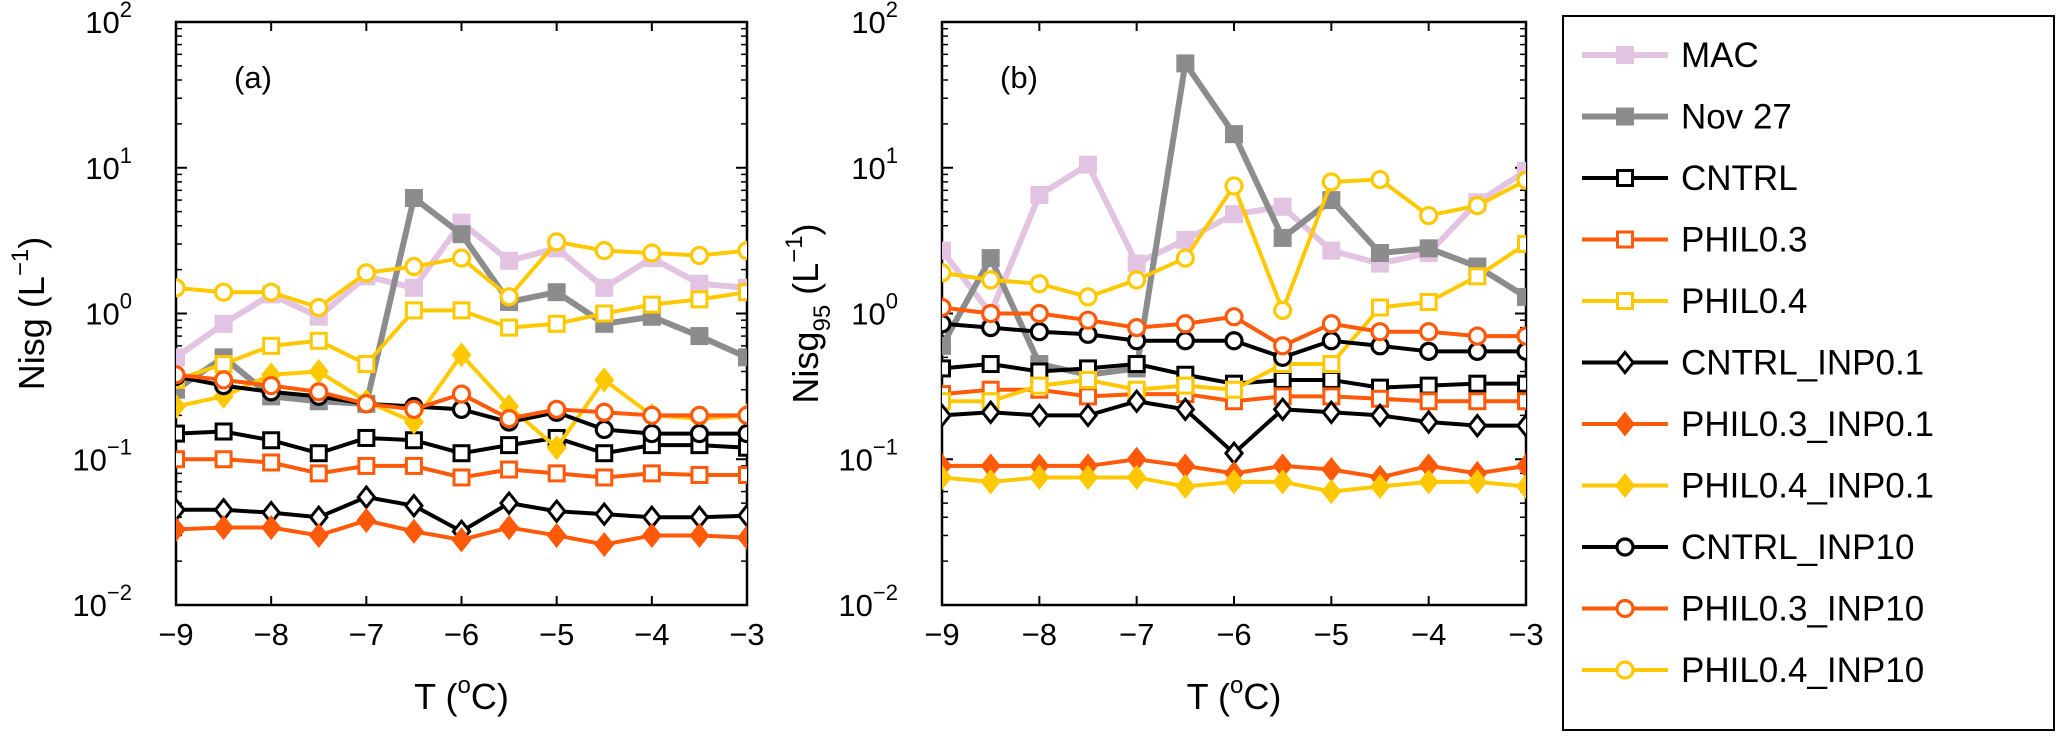 The image size is (2067, 738). I want to click on x-tick-label: −8, so click(1039, 634).